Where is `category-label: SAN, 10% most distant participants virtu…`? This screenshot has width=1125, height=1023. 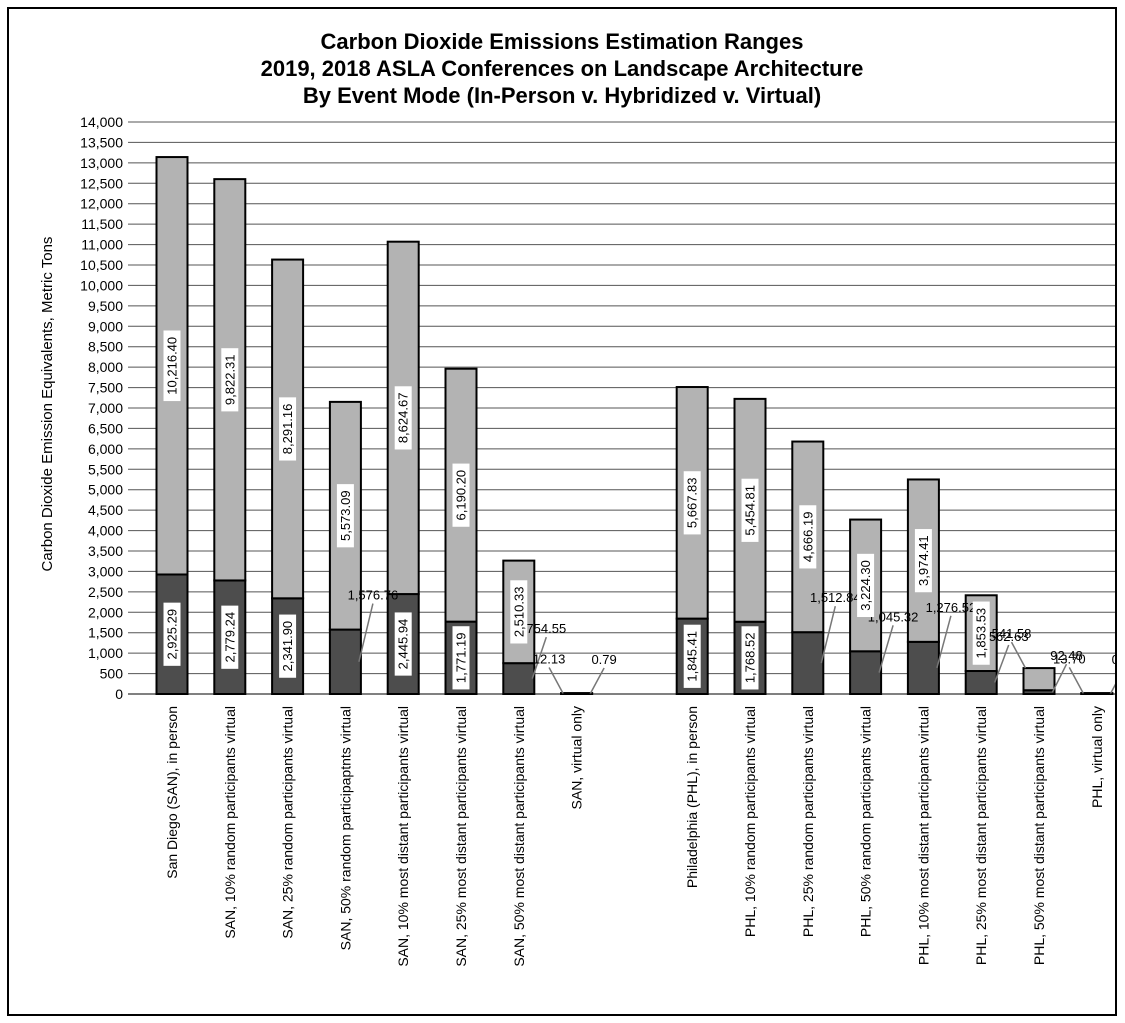 category-label: SAN, 10% most distant participants virtu… is located at coordinates (403, 836).